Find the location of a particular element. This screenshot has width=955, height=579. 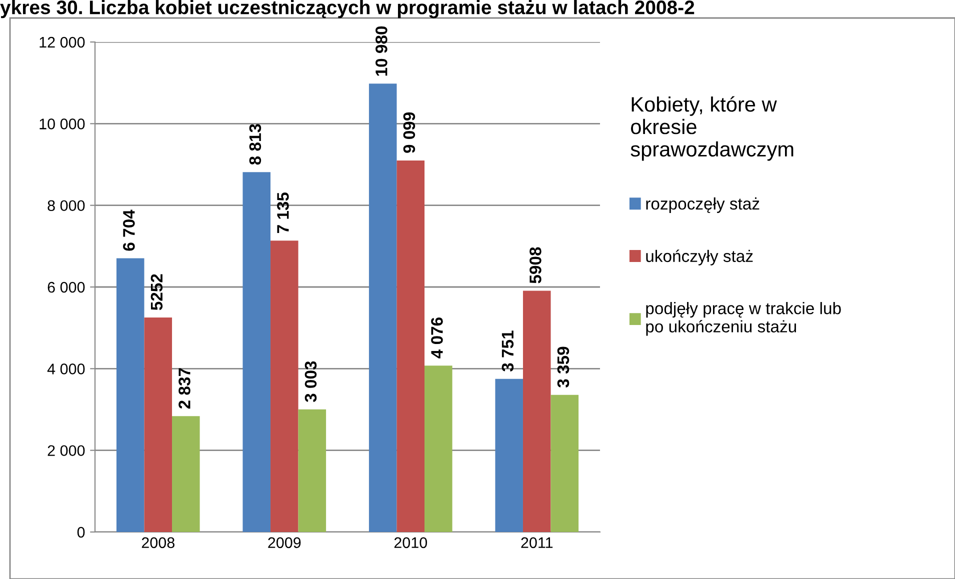

y-tick-label: 4 000 is located at coordinates (66, 369).